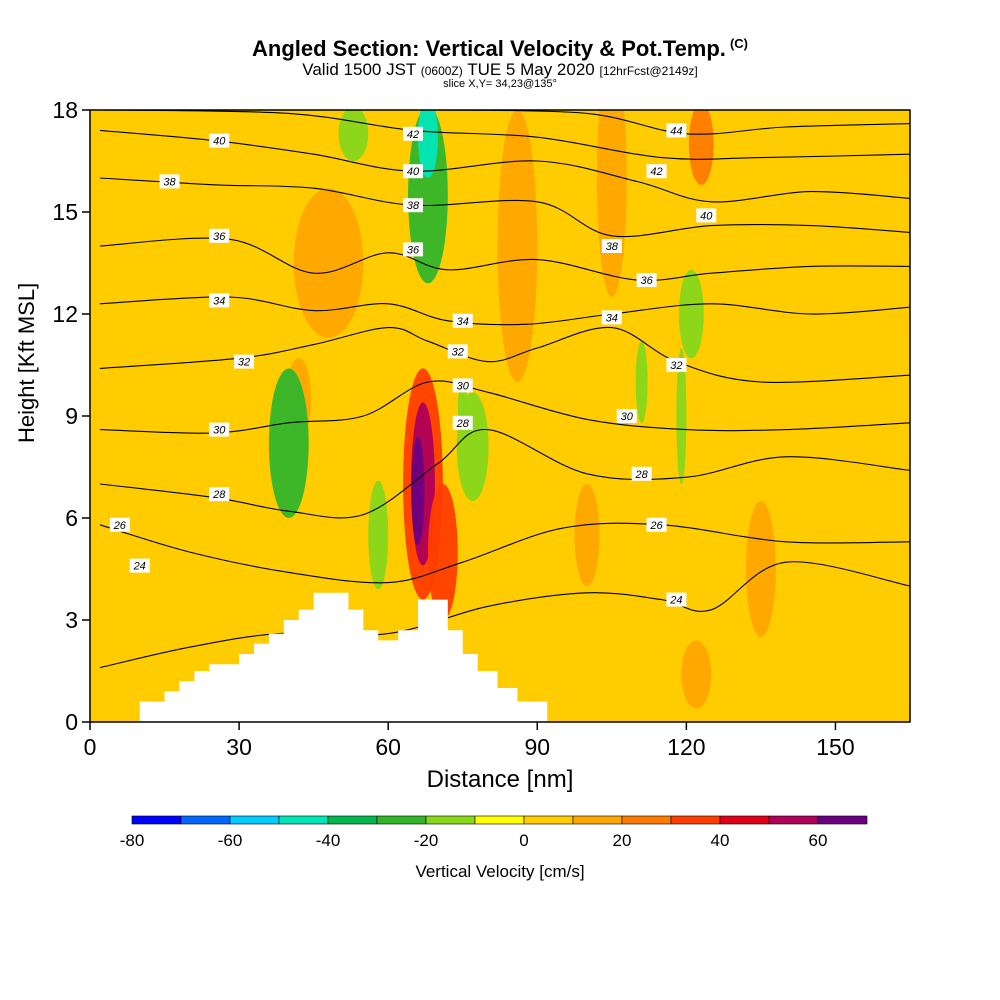 The width and height of the screenshot is (1000, 1000). I want to click on x-axis-label: Distance [nm], so click(500, 779).